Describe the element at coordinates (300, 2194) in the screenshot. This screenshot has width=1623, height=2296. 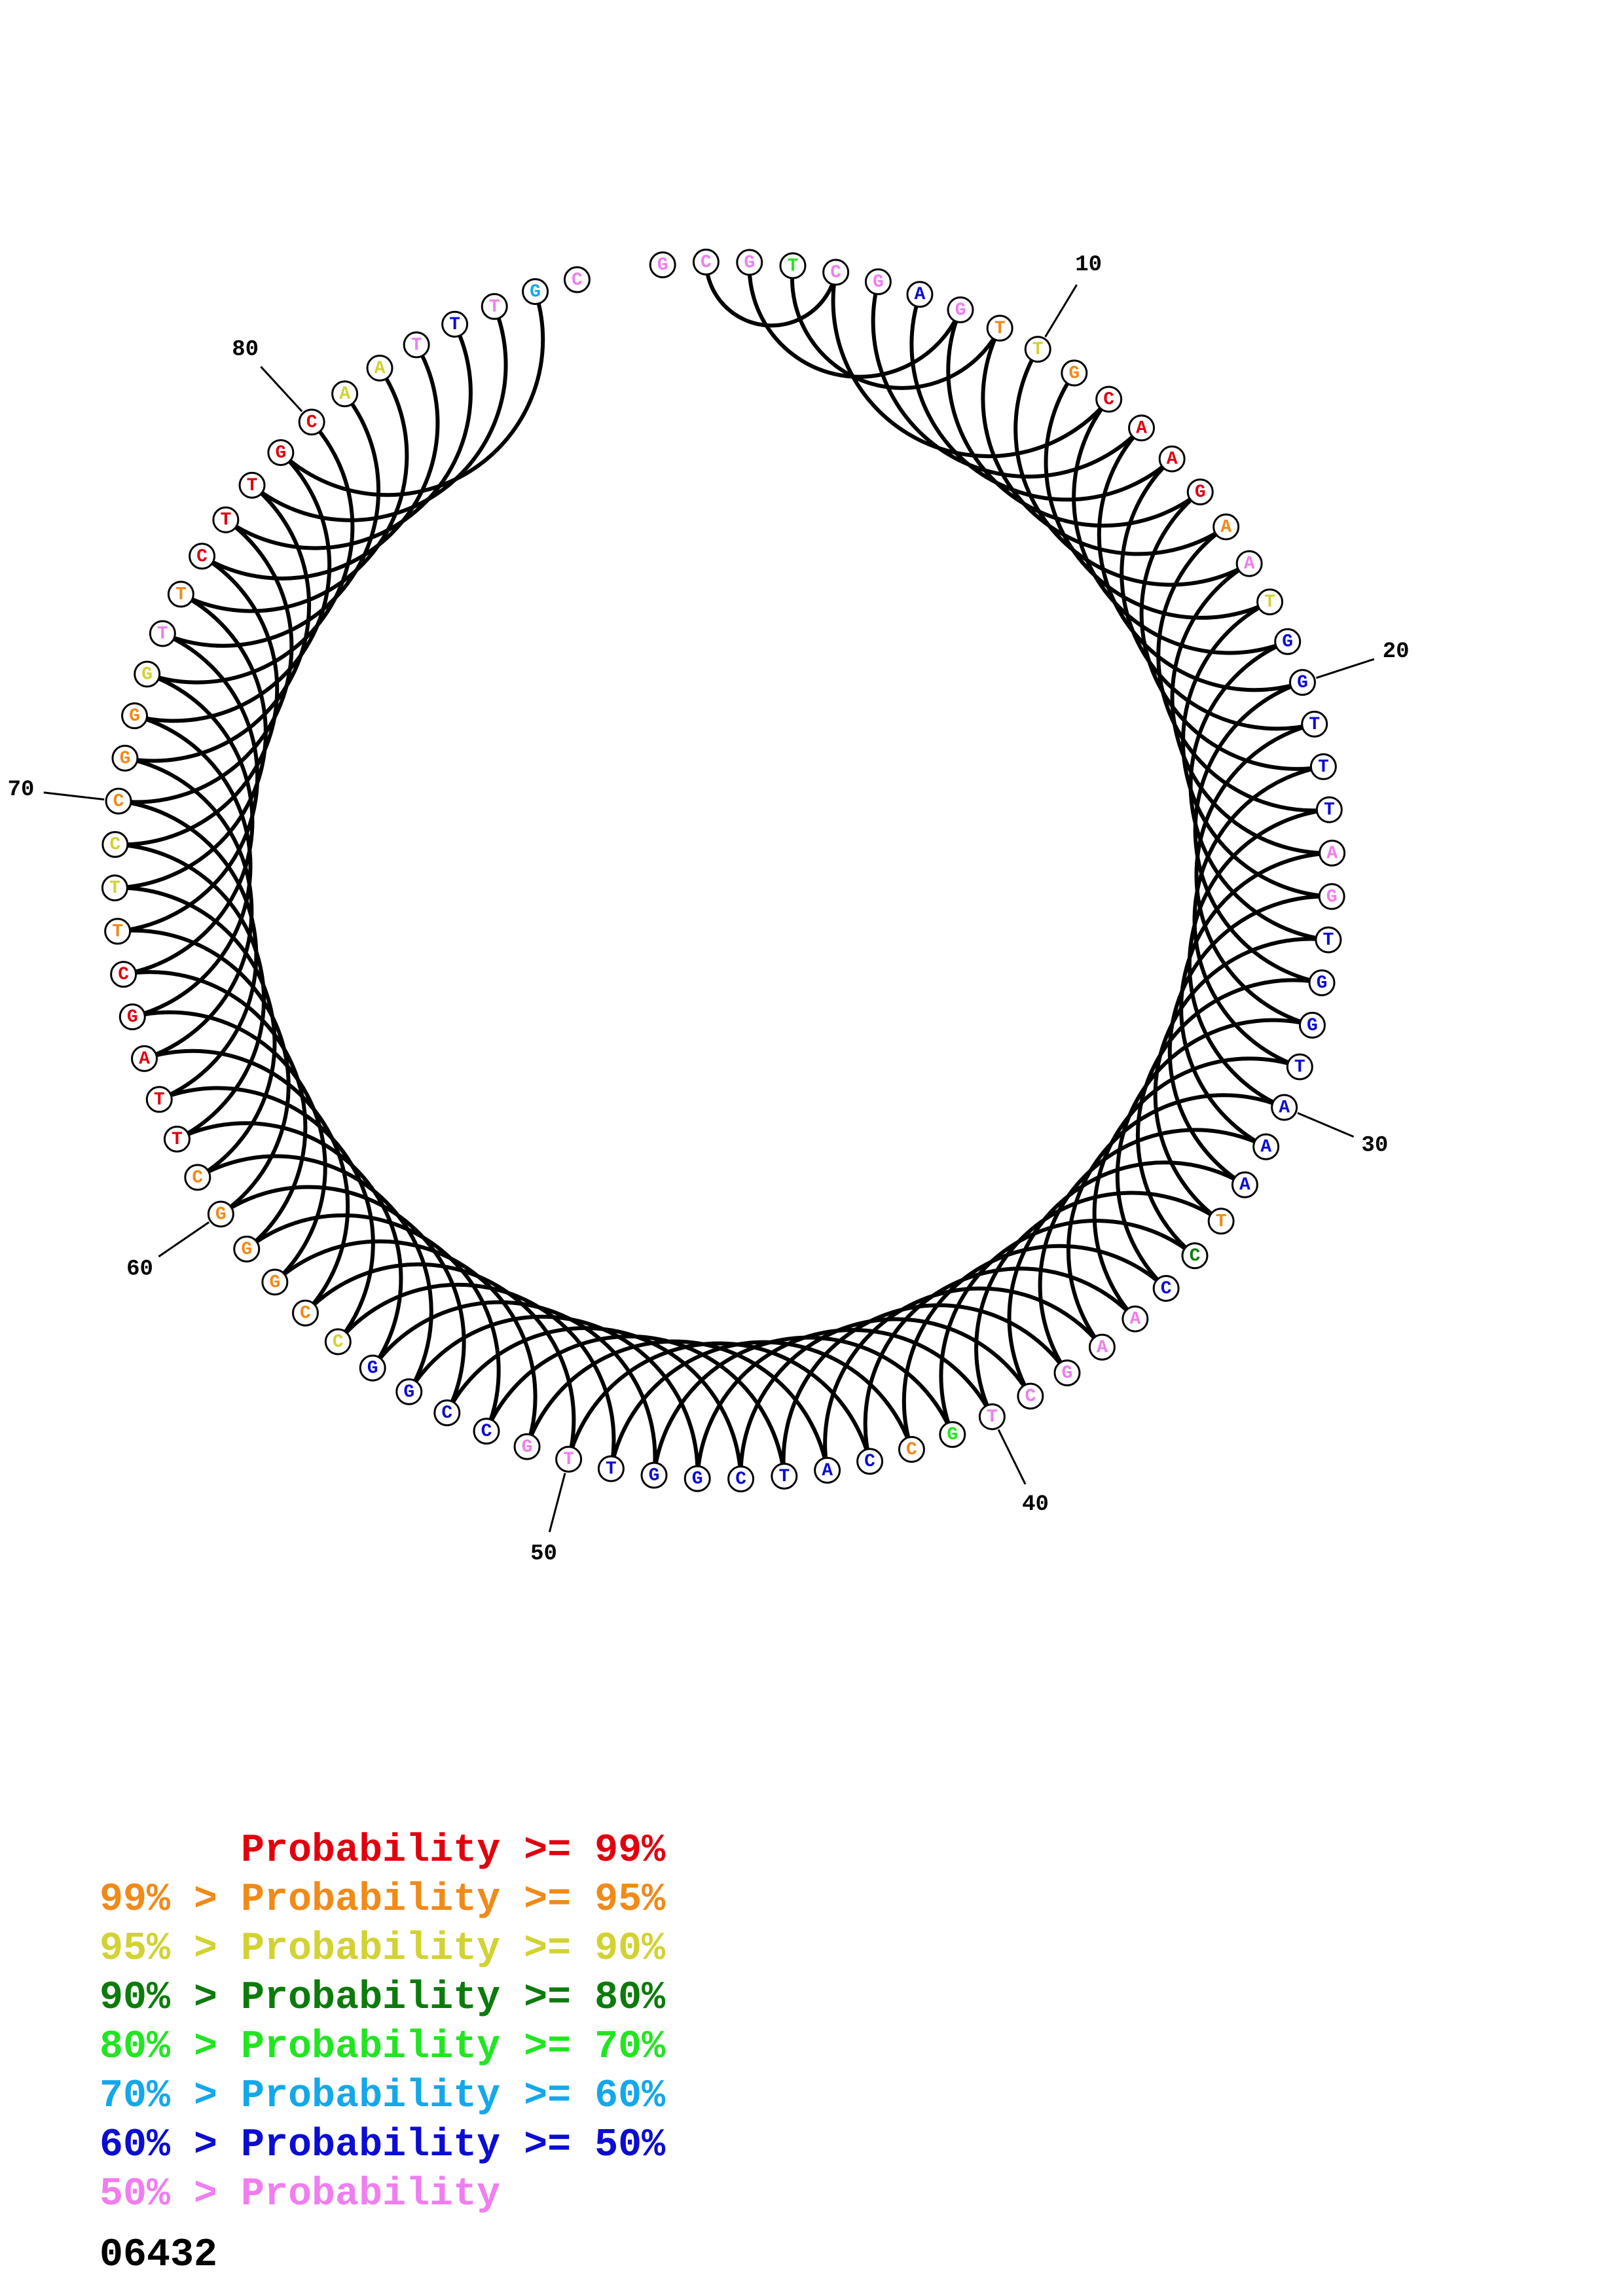
I see `legend-entry-lt50: 50% > Probability` at that location.